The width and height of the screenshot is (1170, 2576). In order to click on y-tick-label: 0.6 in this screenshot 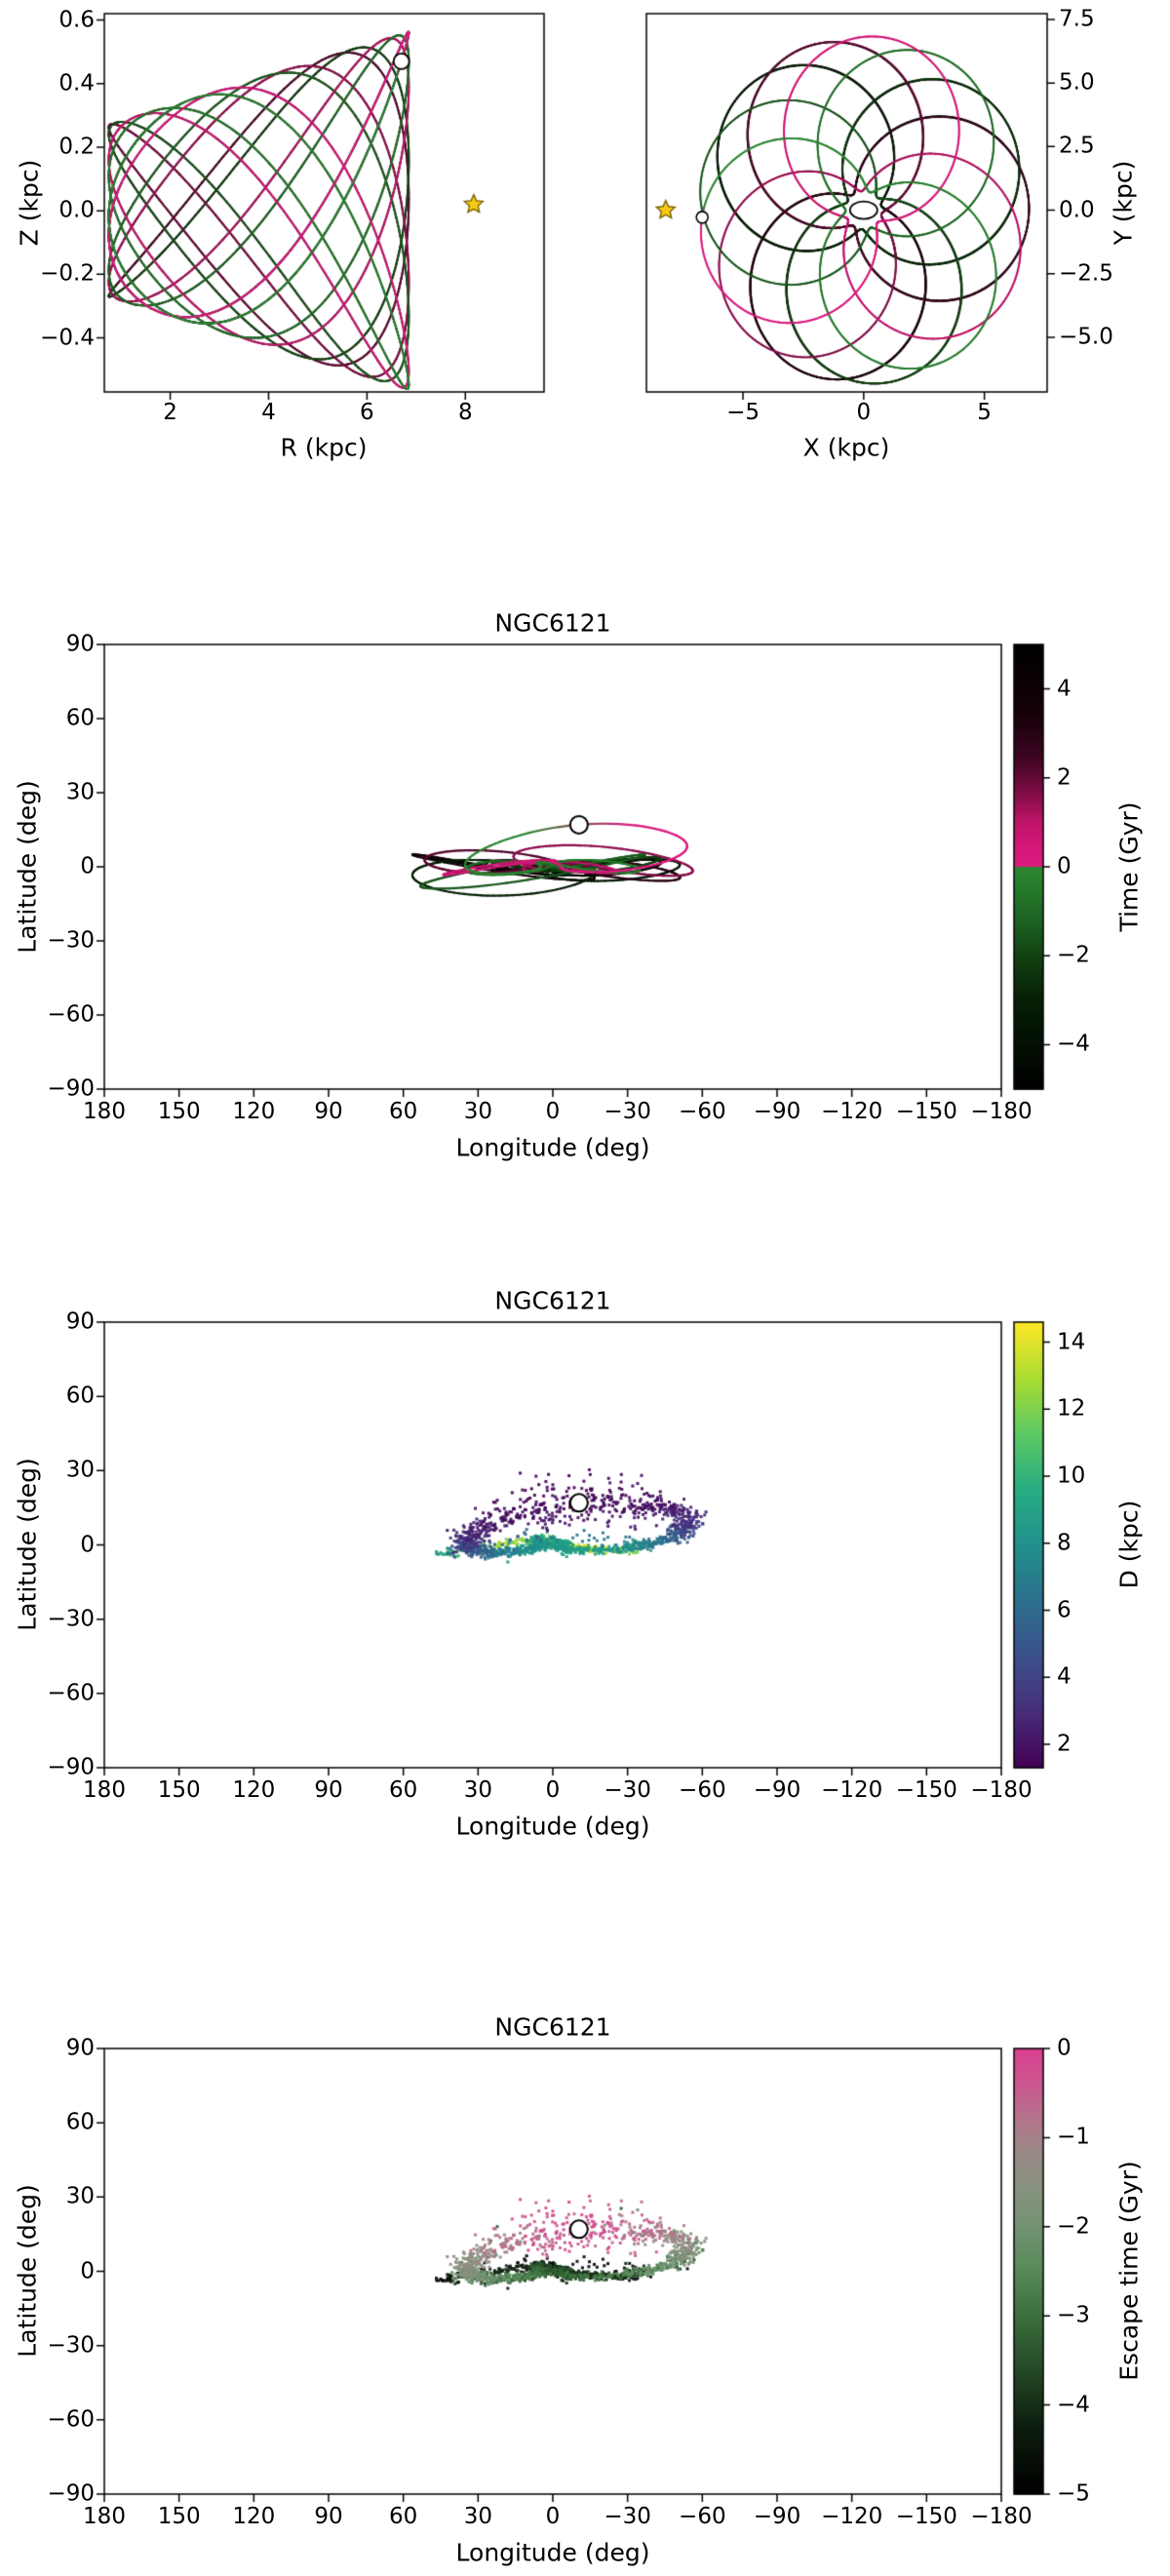, I will do `click(76, 20)`.